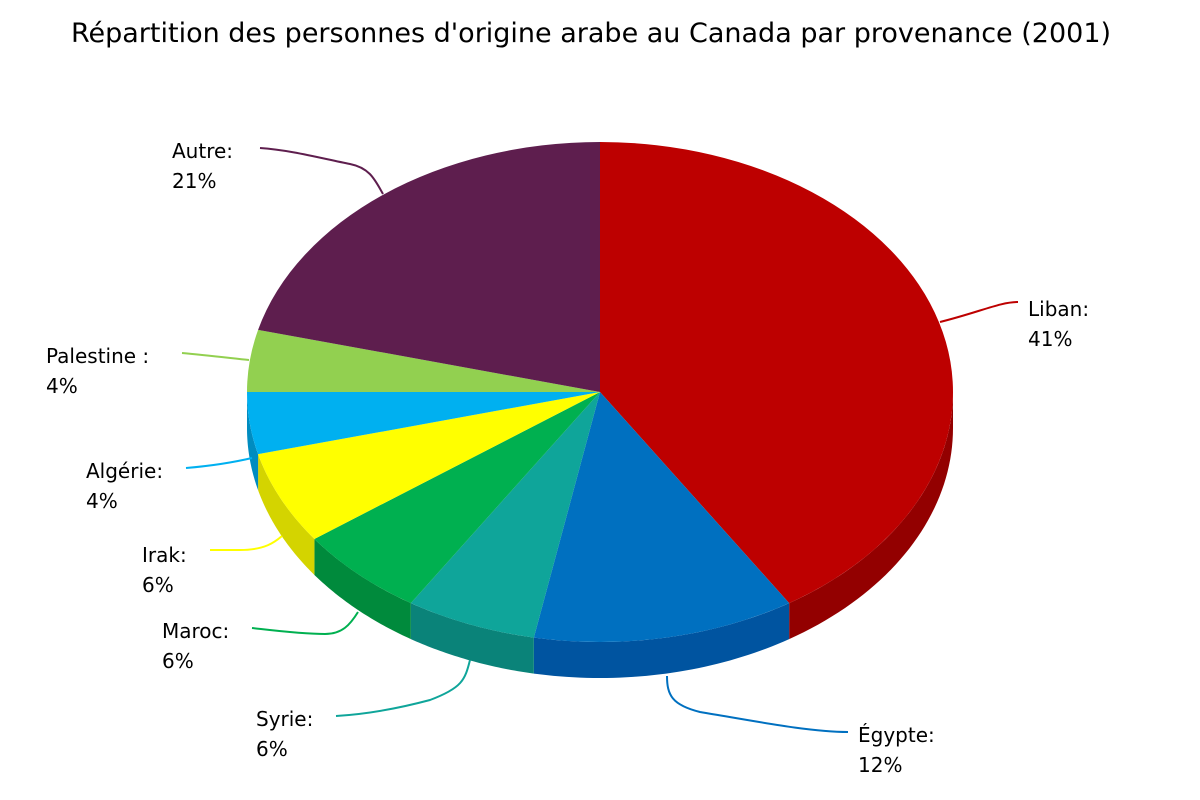 The width and height of the screenshot is (1200, 800). I want to click on pie-side-liban, so click(871, 516).